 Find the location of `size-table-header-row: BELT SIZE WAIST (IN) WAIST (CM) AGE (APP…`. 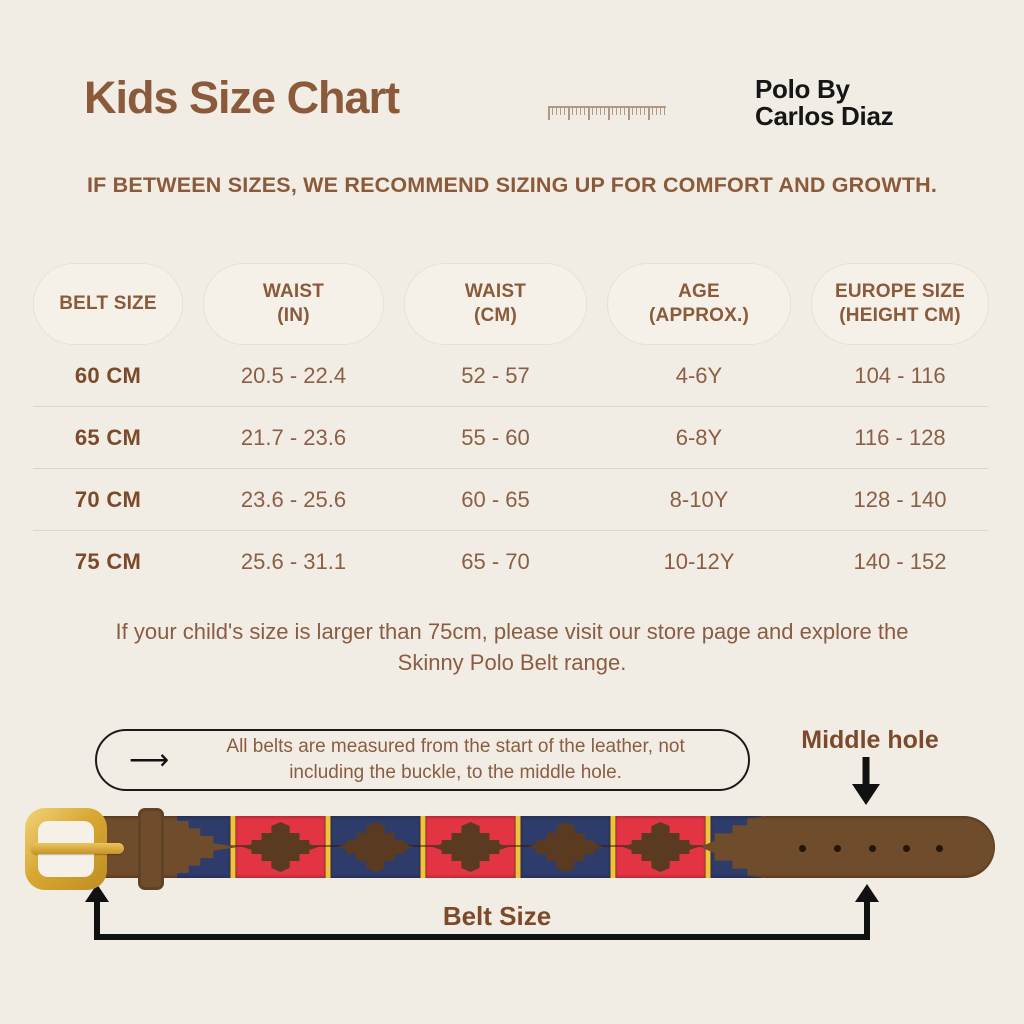

size-table-header-row: BELT SIZE WAIST (IN) WAIST (CM) AGE (APP… is located at coordinates (511, 304).